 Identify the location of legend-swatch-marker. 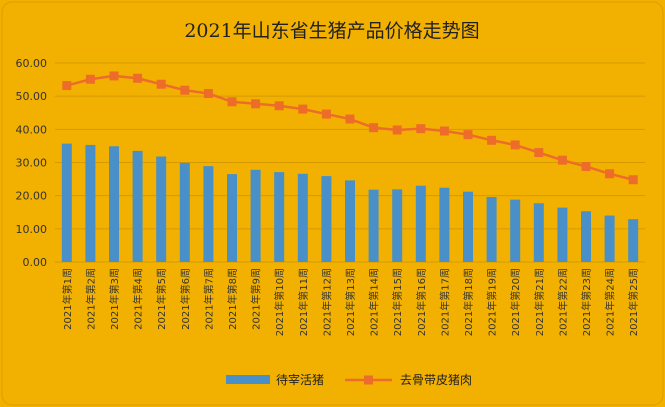
(368, 380).